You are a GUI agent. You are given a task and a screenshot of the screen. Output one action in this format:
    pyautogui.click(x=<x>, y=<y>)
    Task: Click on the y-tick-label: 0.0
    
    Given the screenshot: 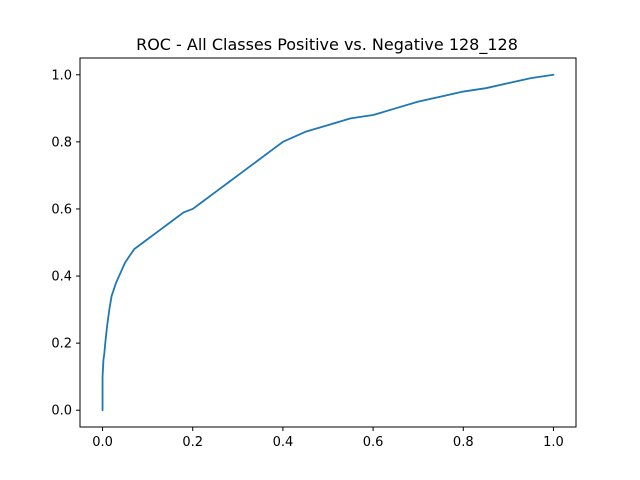 What is the action you would take?
    pyautogui.click(x=61, y=411)
    